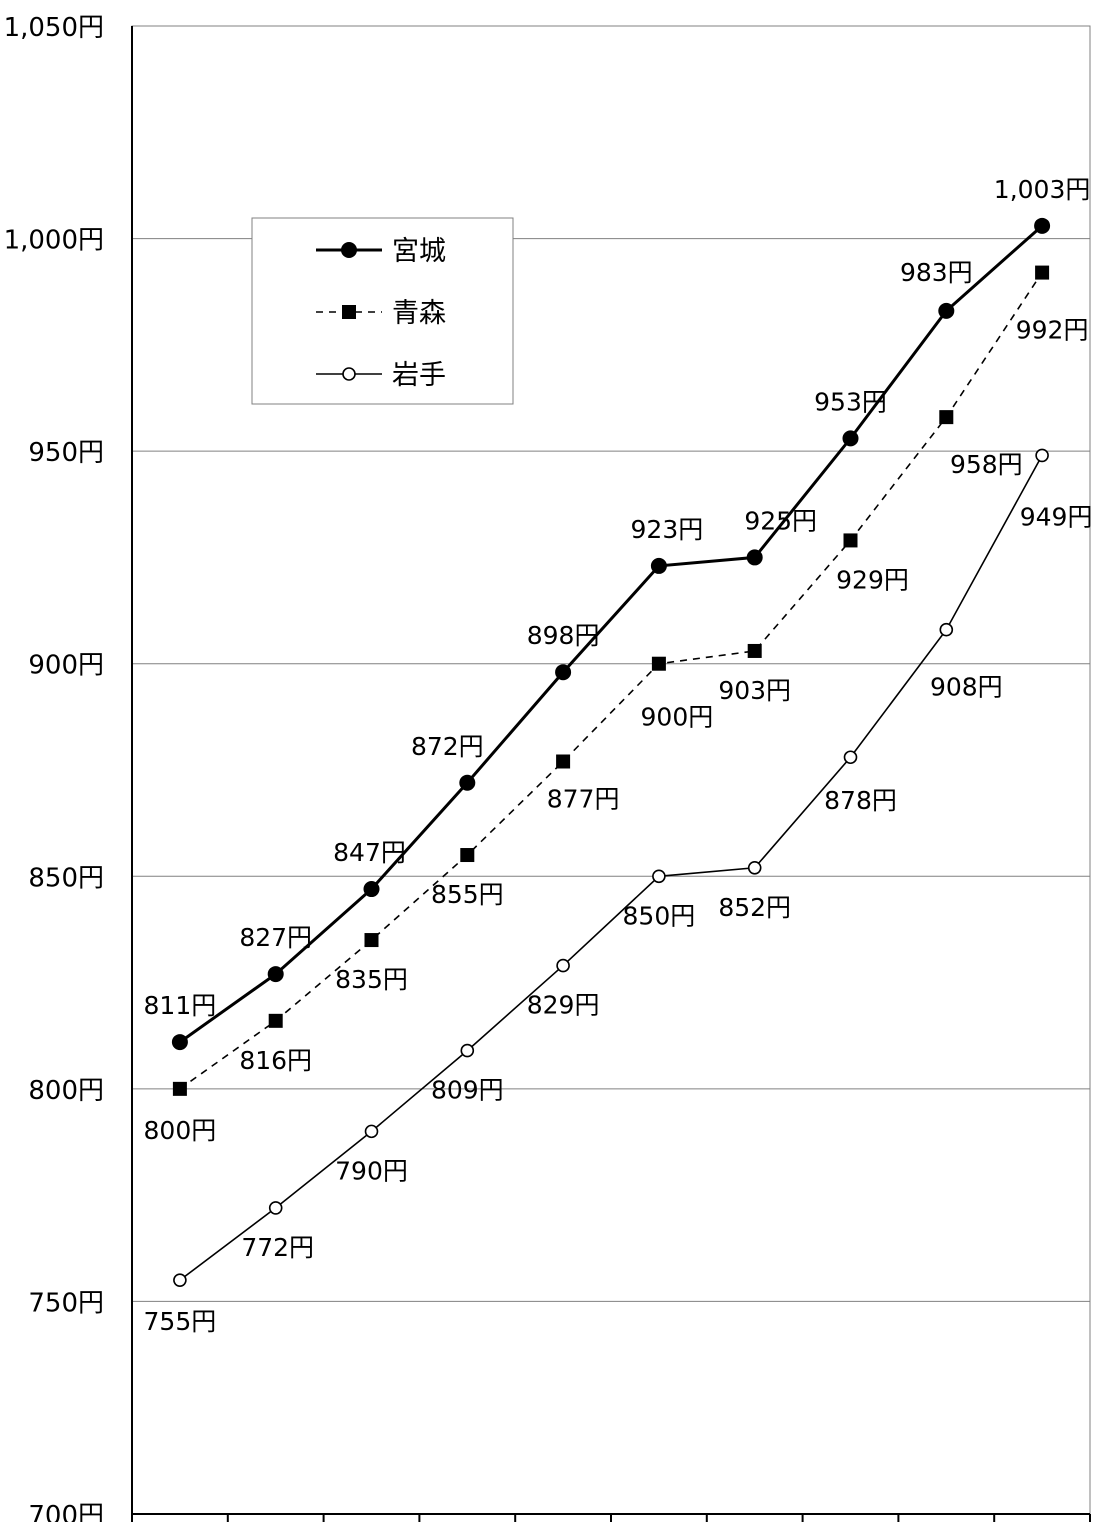 This screenshot has width=1098, height=1522. What do you see at coordinates (1056, 516) in the screenshot?
I see `data-label: 949円` at bounding box center [1056, 516].